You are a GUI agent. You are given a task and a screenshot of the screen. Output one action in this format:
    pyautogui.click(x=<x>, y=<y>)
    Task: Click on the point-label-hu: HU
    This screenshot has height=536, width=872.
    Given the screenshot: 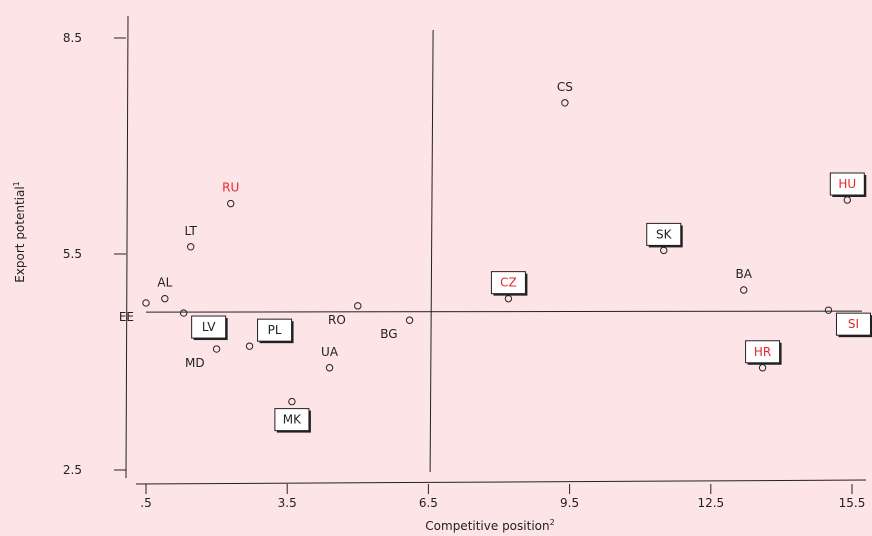 What is the action you would take?
    pyautogui.click(x=847, y=184)
    